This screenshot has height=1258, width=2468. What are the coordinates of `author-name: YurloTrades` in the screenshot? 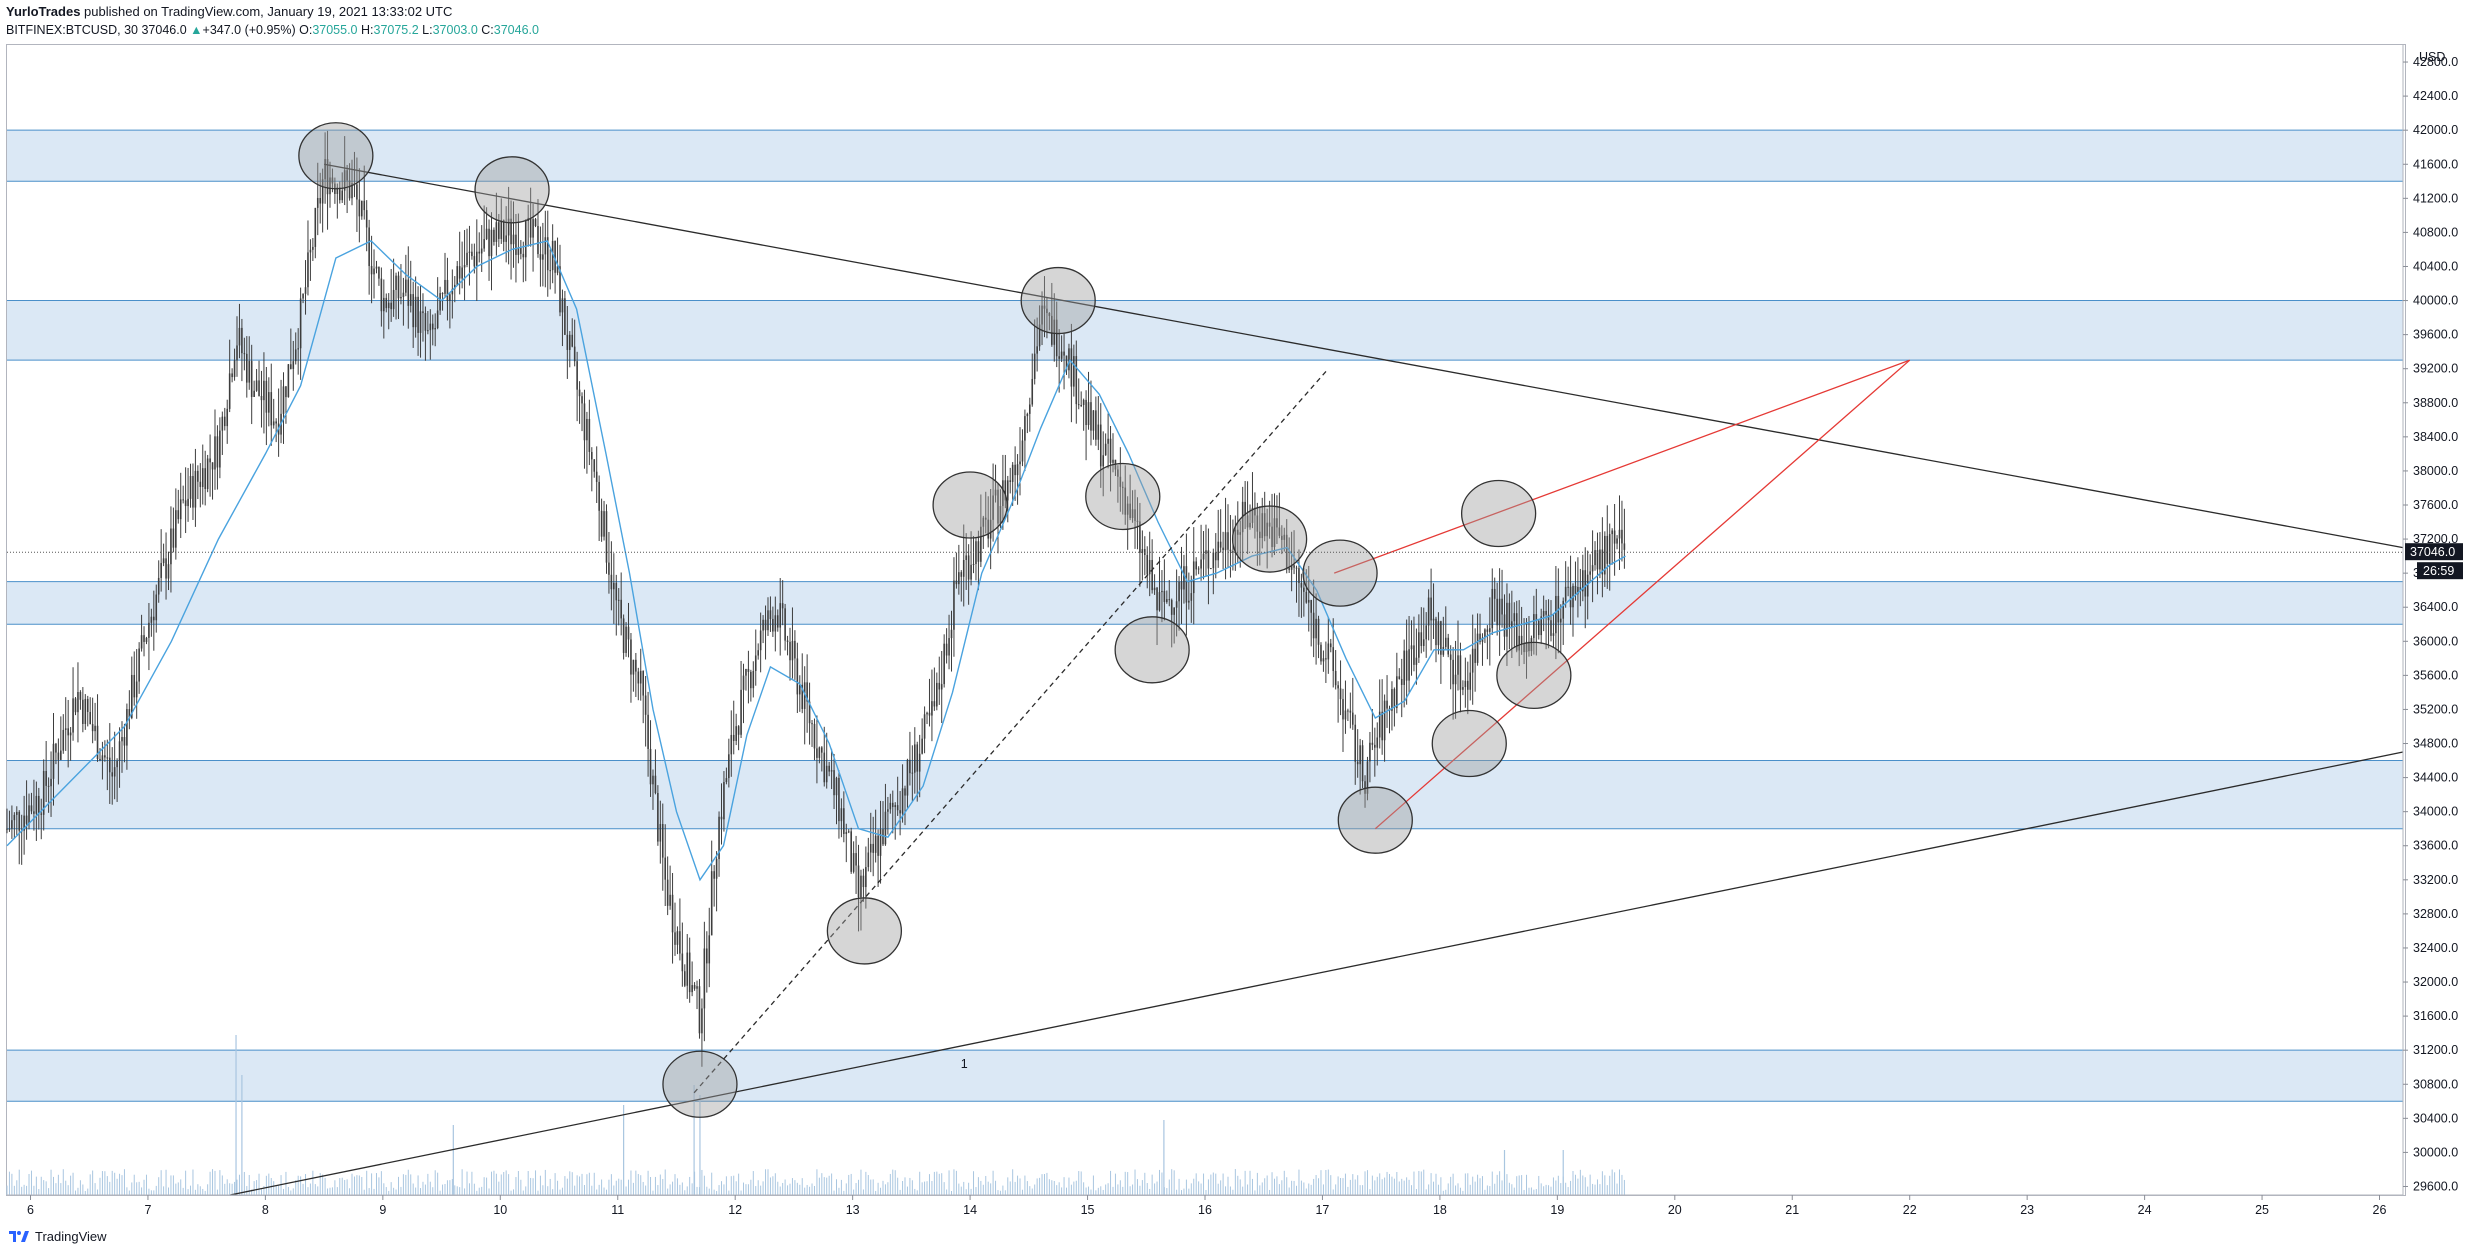 It's located at (43, 11).